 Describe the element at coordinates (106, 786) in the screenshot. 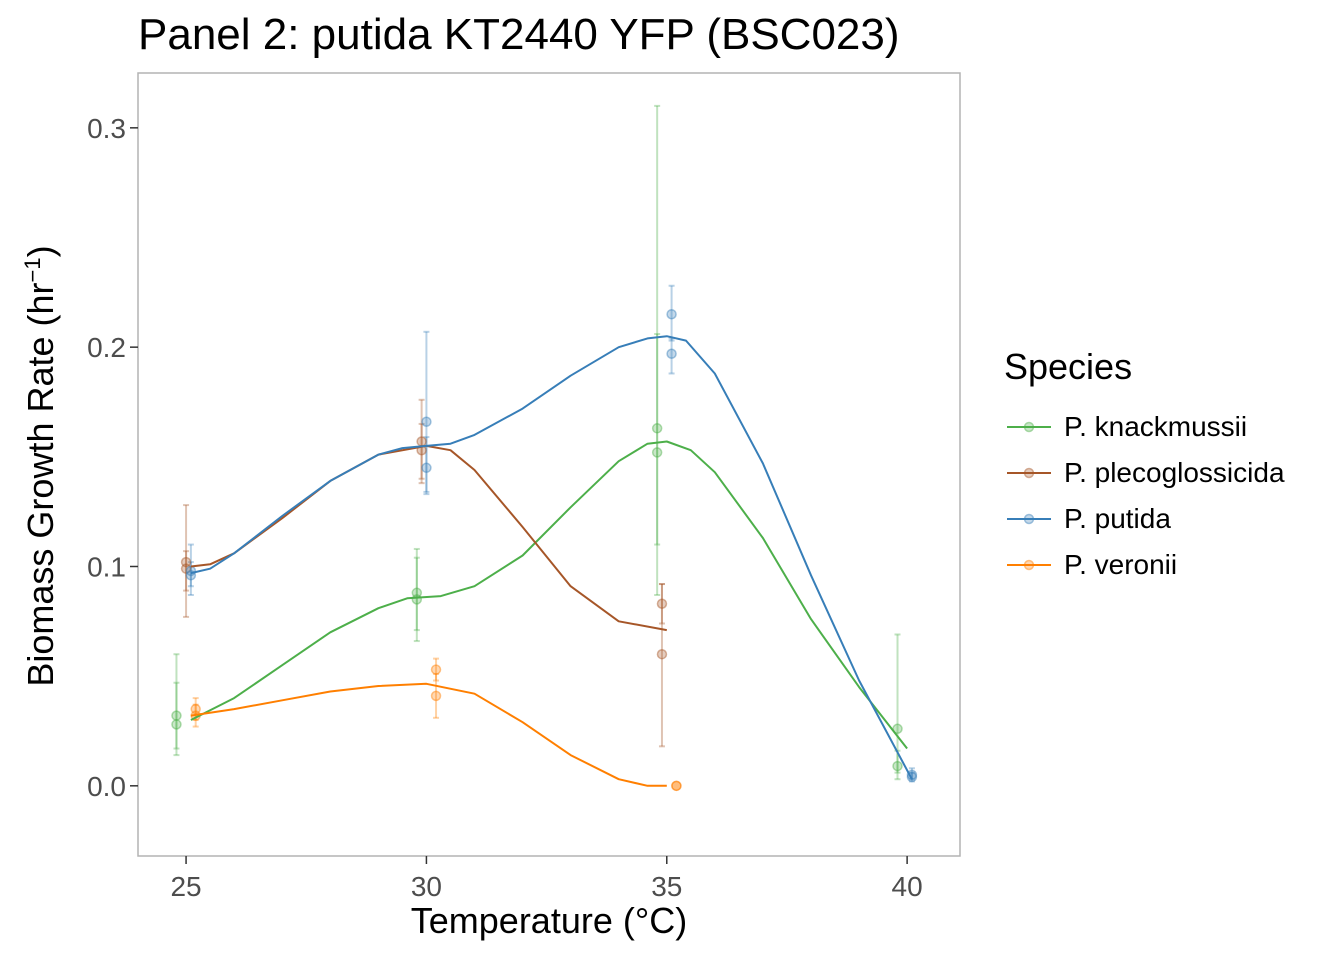

I see `y-tick-label: 0.0` at that location.